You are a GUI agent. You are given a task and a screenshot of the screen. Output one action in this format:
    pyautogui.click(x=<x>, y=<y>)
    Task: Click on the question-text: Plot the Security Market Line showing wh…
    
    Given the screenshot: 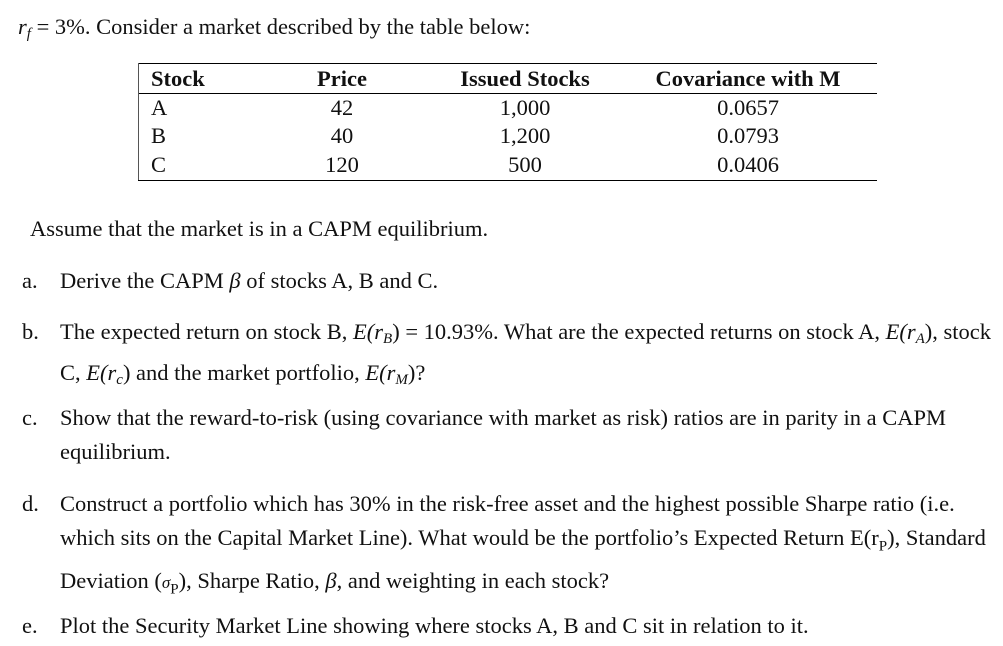 What is the action you would take?
    pyautogui.click(x=434, y=625)
    